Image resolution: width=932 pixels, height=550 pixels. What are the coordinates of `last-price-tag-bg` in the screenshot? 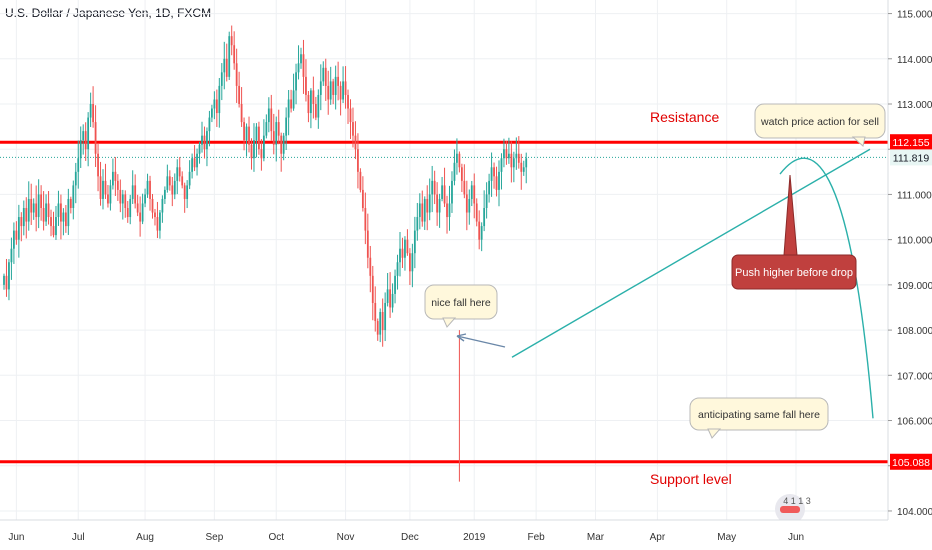 It's located at (911, 157).